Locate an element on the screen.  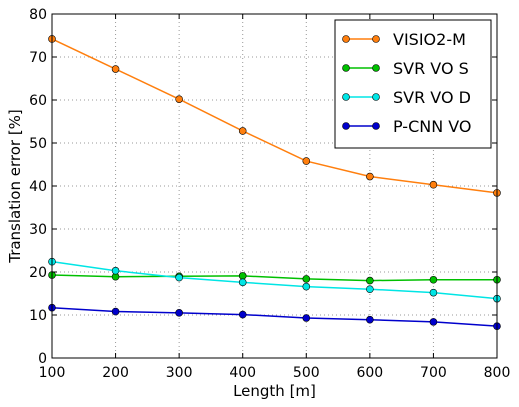
series-svr-vo-d is located at coordinates (274, 280).